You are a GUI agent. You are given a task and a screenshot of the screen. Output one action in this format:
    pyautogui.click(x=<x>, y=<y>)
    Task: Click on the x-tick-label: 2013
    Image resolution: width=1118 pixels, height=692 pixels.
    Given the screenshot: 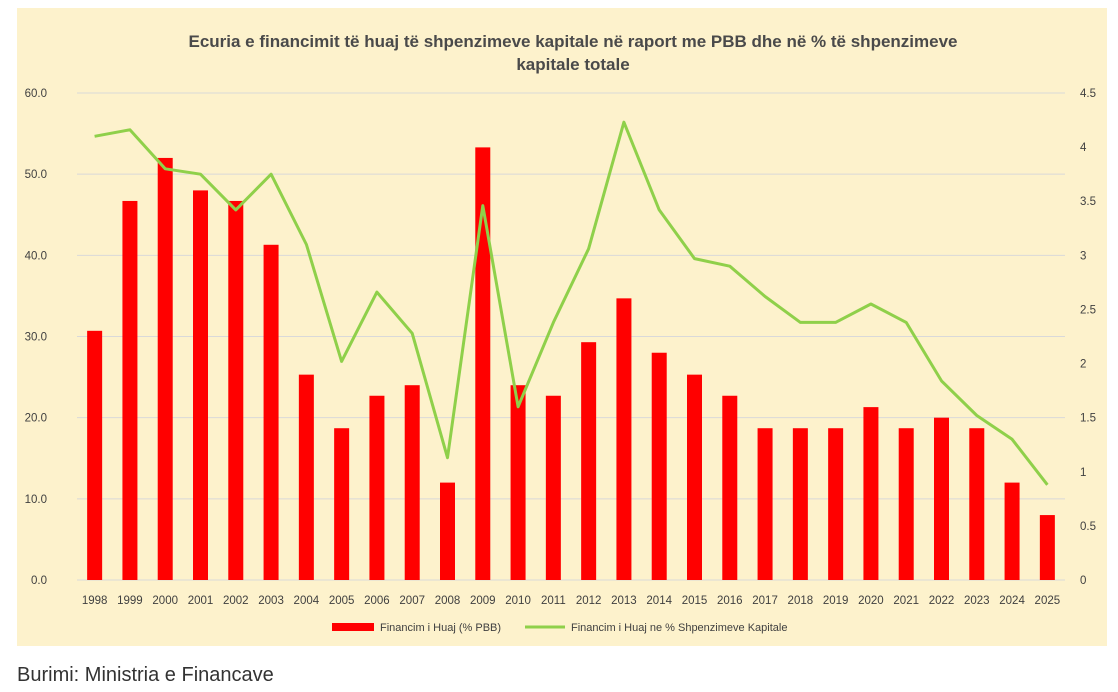 What is the action you would take?
    pyautogui.click(x=624, y=601)
    